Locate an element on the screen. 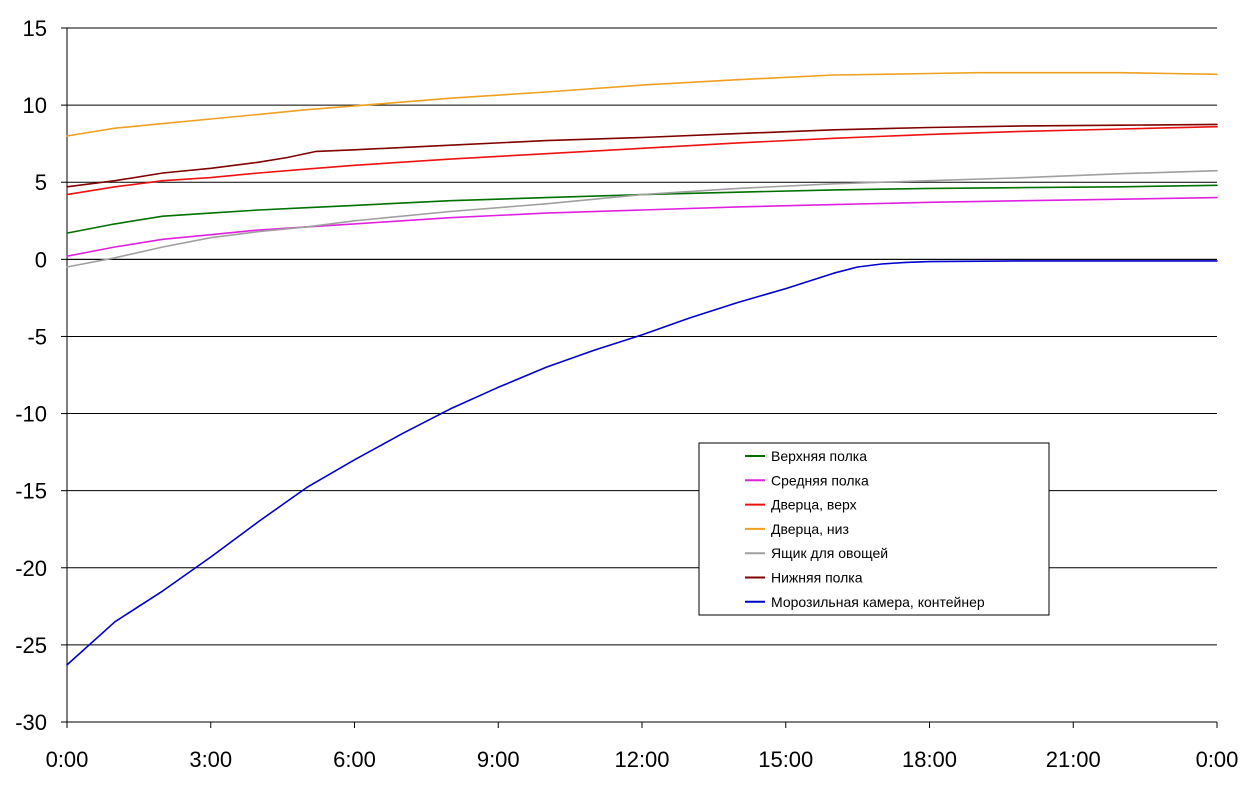 This screenshot has height=786, width=1255. y-tick-labels: 15 10 5 0 -5 -10 -15 -20 -25 -30 is located at coordinates (31, 375).